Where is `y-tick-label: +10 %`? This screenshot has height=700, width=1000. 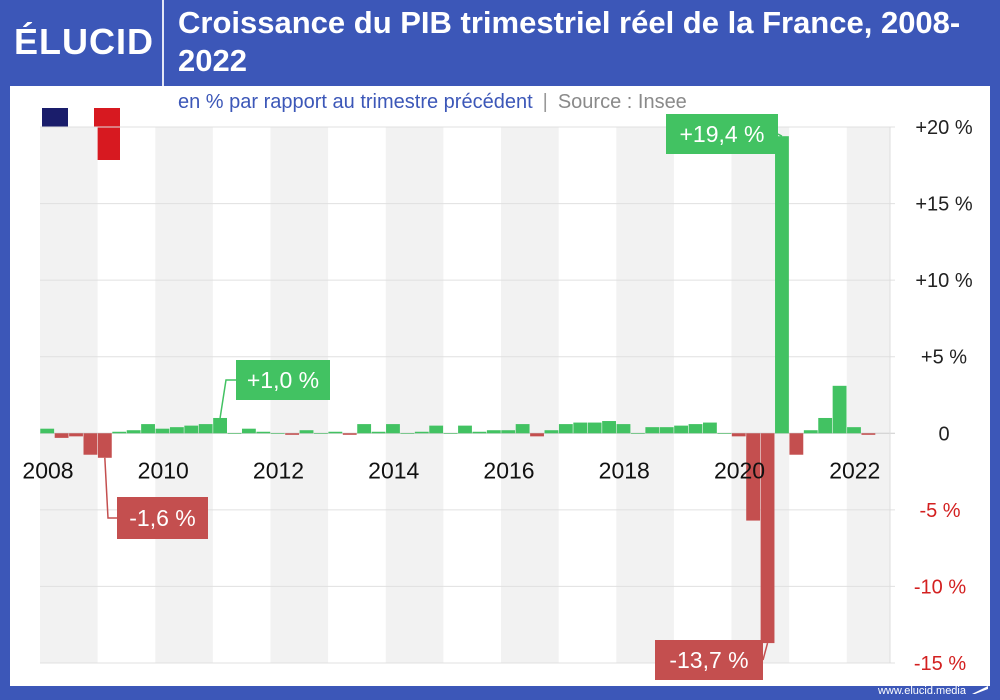 y-tick-label: +10 % is located at coordinates (943, 281).